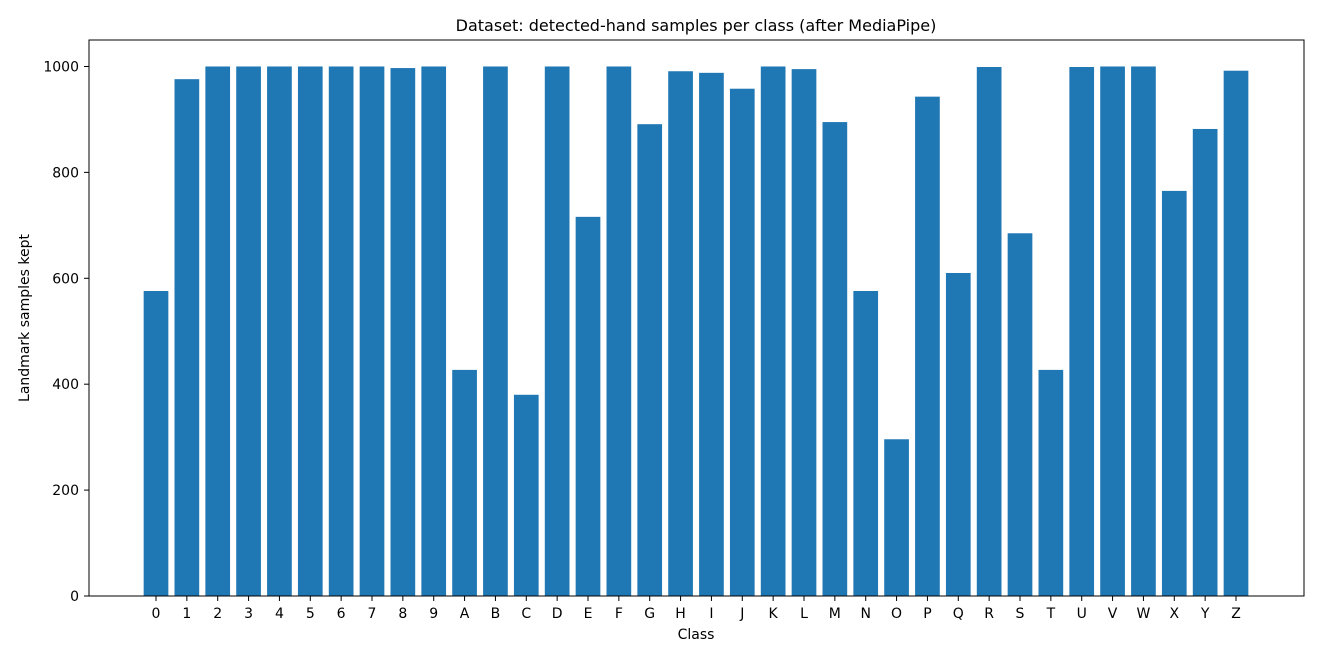 This screenshot has width=1320, height=665. What do you see at coordinates (1051, 614) in the screenshot?
I see `x-tick-label: T` at bounding box center [1051, 614].